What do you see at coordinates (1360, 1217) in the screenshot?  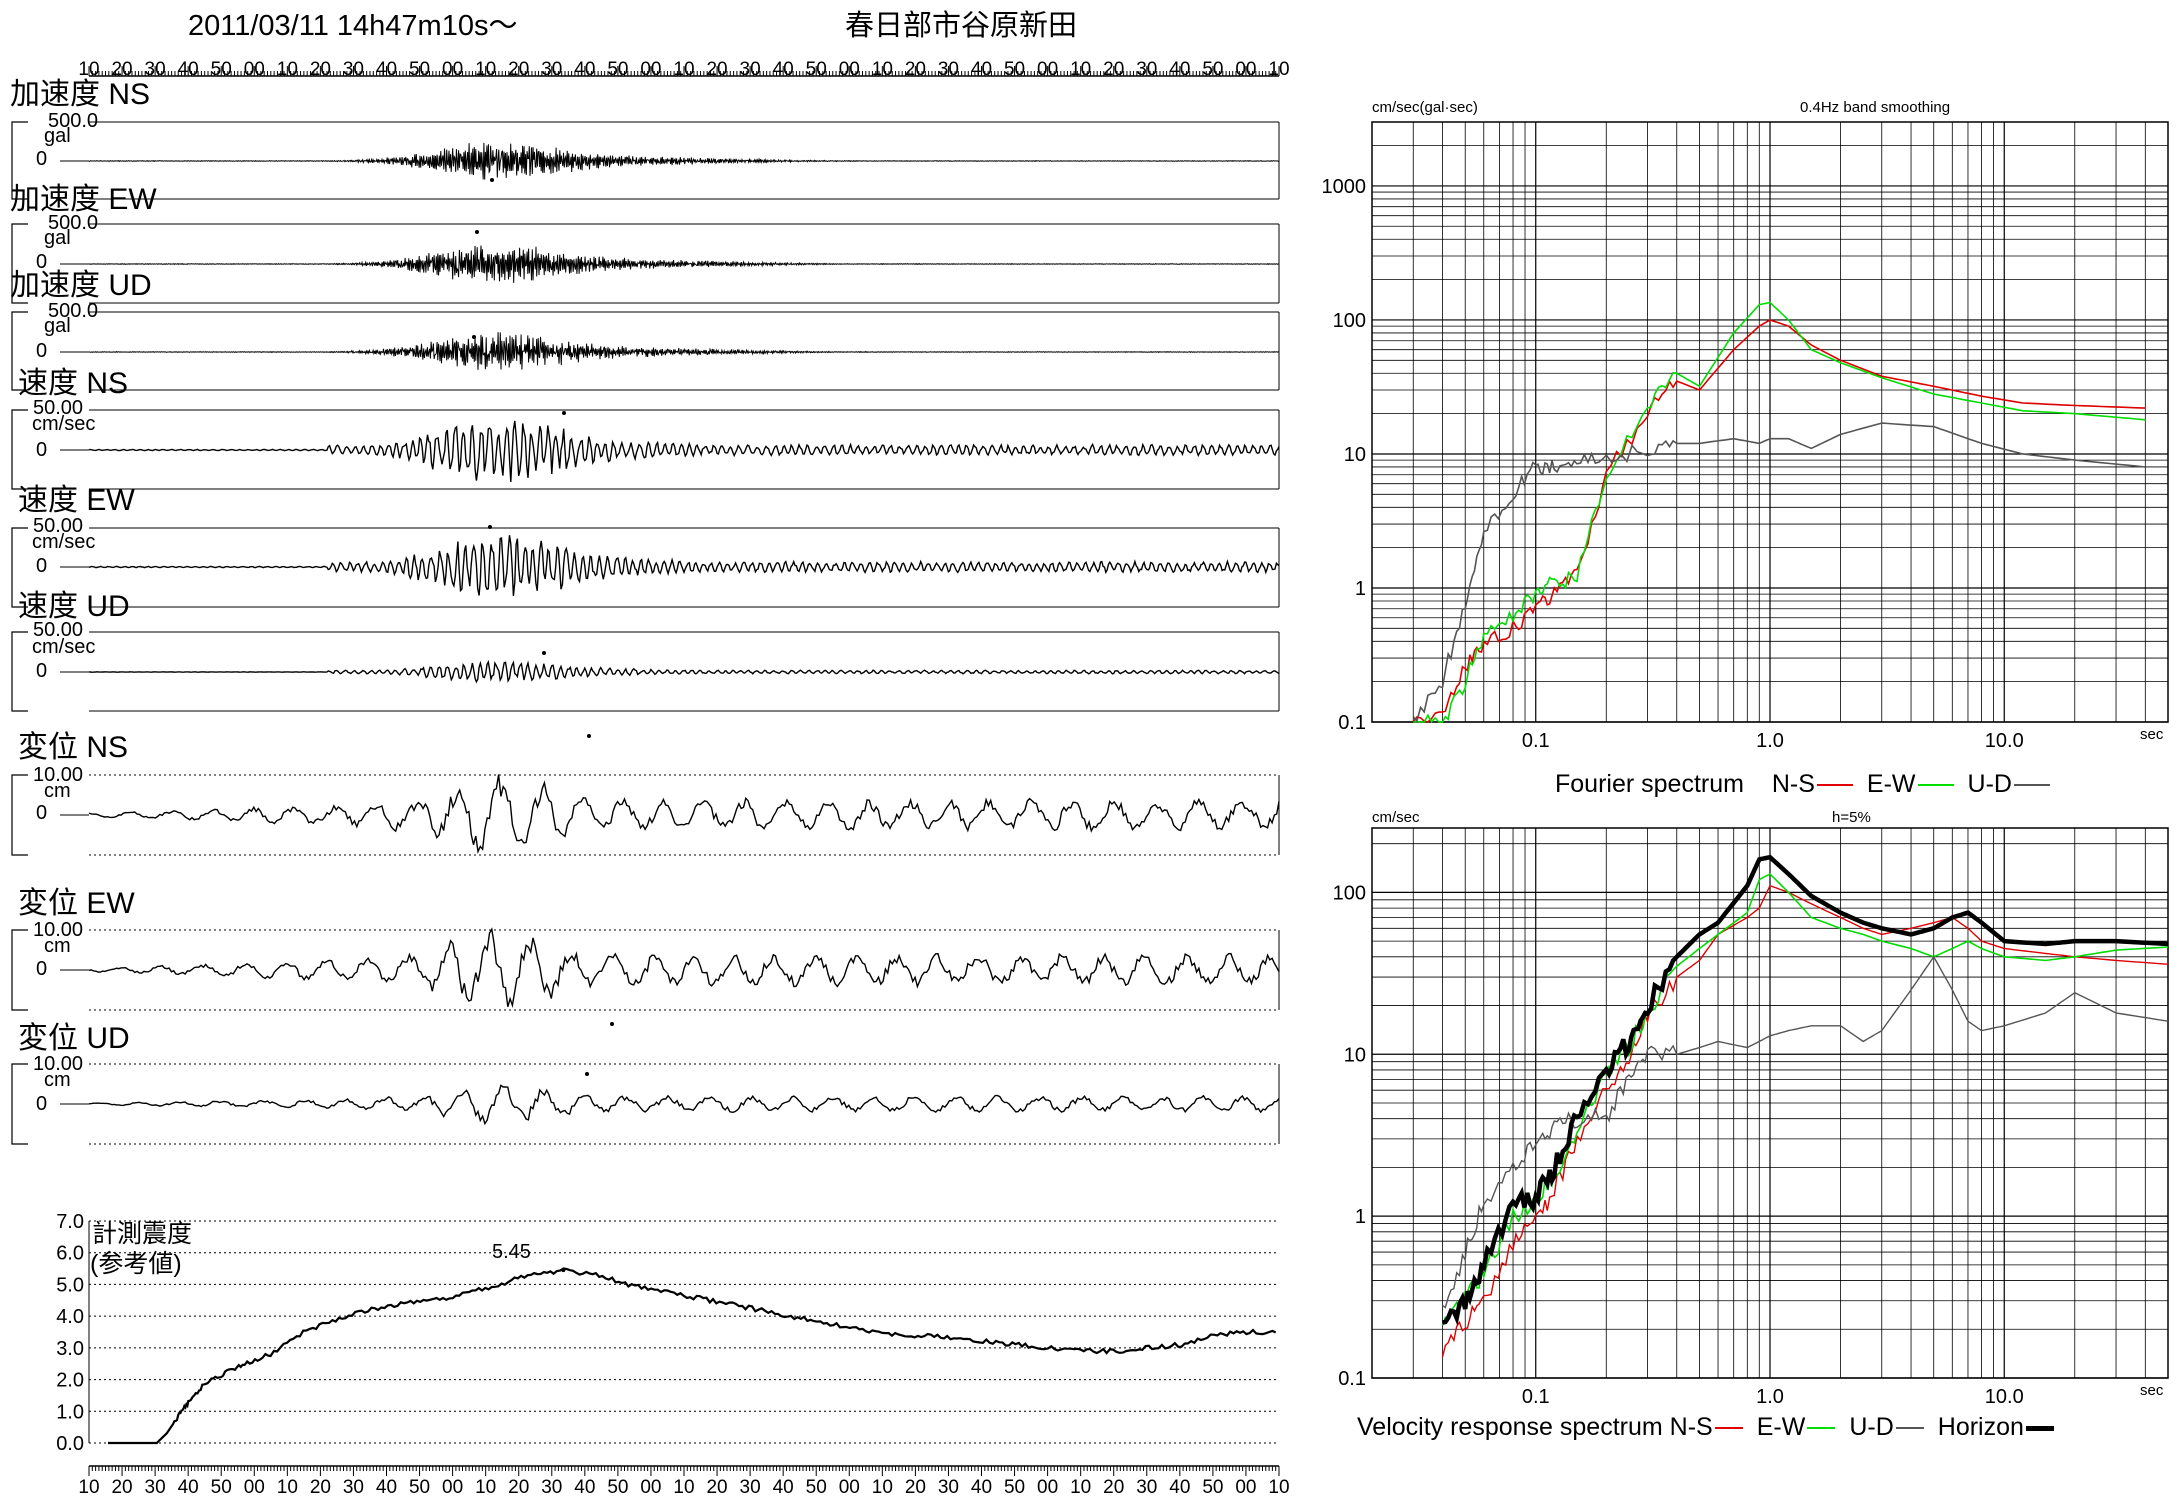 I see `response-y-tick-label: 1` at bounding box center [1360, 1217].